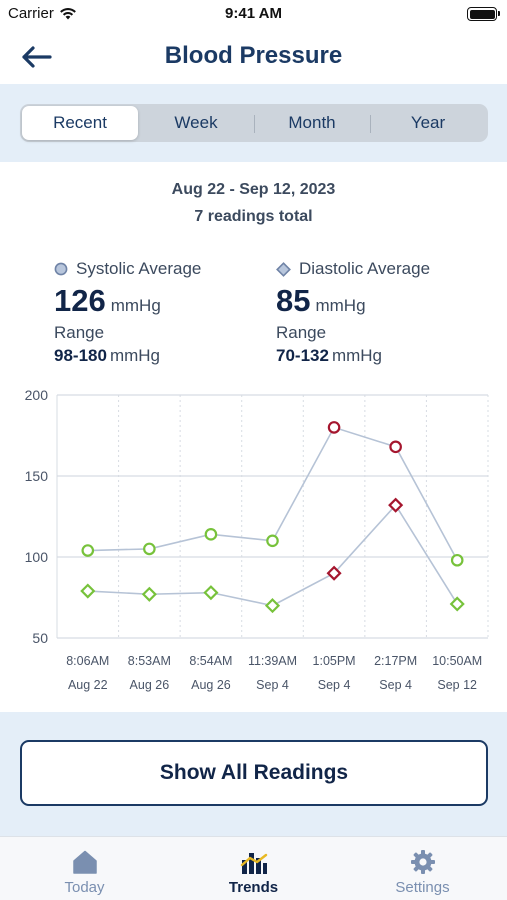 This screenshot has height=900, width=507. I want to click on wifi-icon, so click(67, 14).